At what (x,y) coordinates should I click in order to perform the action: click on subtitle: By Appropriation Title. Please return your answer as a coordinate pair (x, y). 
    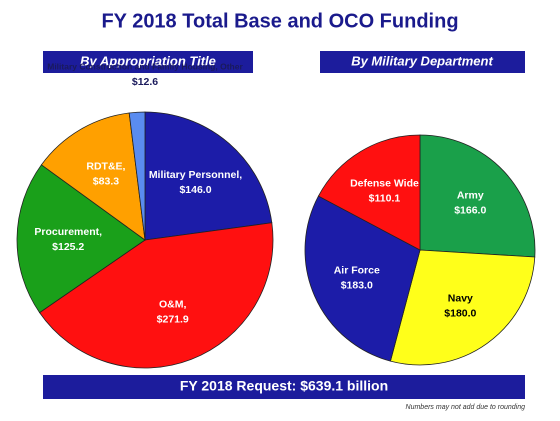
    Looking at the image, I should click on (148, 60).